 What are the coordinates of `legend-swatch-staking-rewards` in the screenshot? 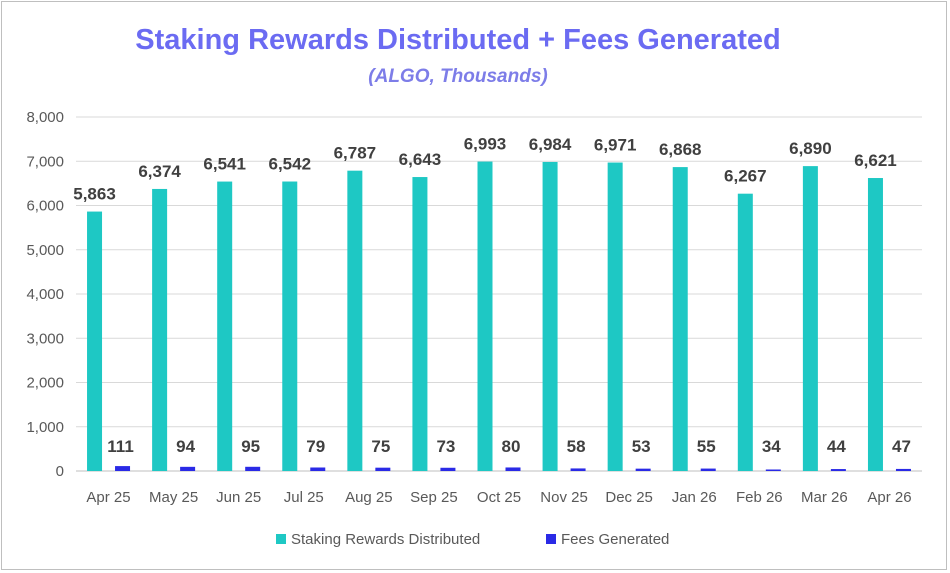 It's located at (281, 539).